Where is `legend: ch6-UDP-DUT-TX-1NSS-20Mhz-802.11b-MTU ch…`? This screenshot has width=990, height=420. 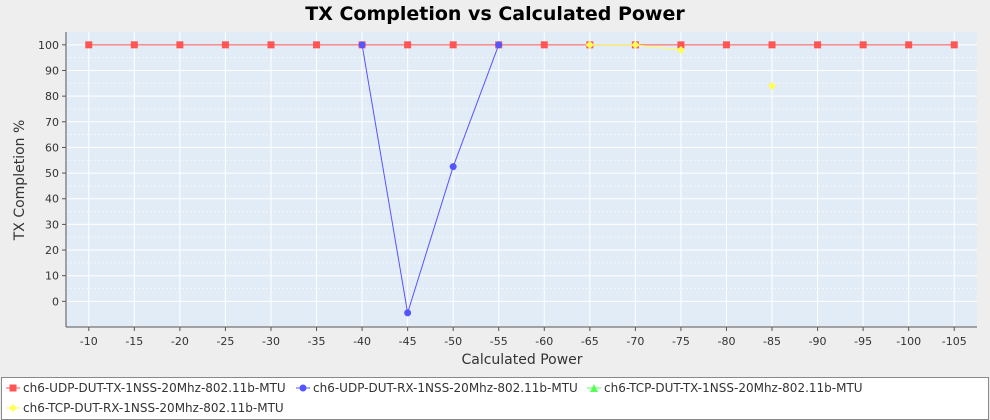
legend: ch6-UDP-DUT-TX-1NSS-20Mhz-802.11b-MTU ch… is located at coordinates (495, 398).